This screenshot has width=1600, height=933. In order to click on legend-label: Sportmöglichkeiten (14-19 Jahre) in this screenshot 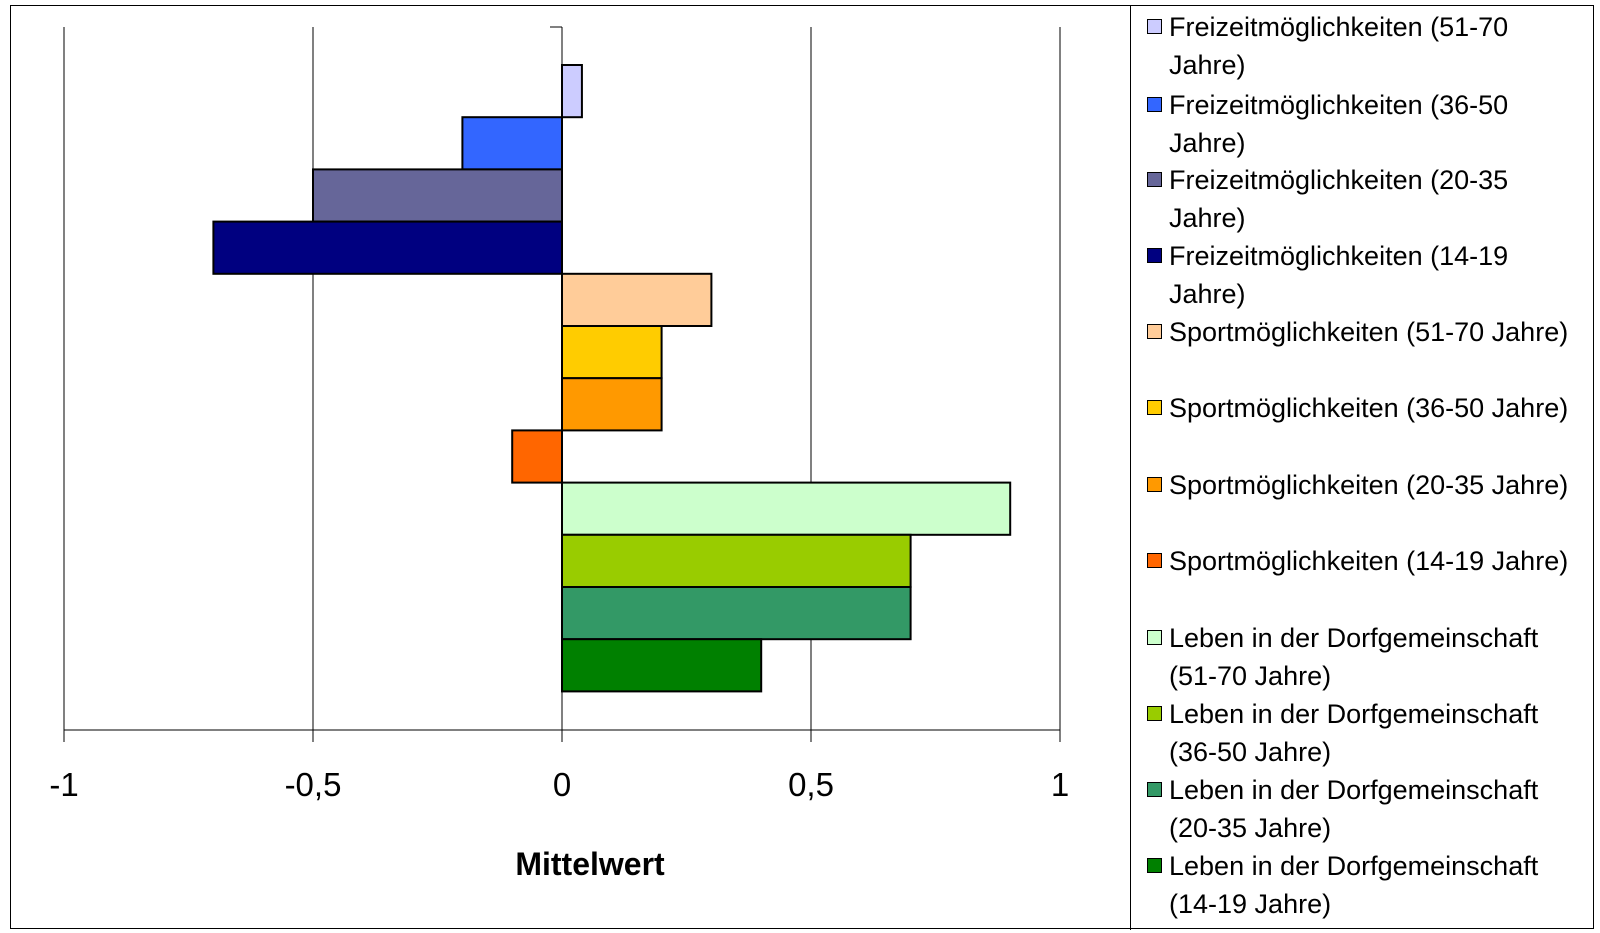, I will do `click(1369, 561)`.